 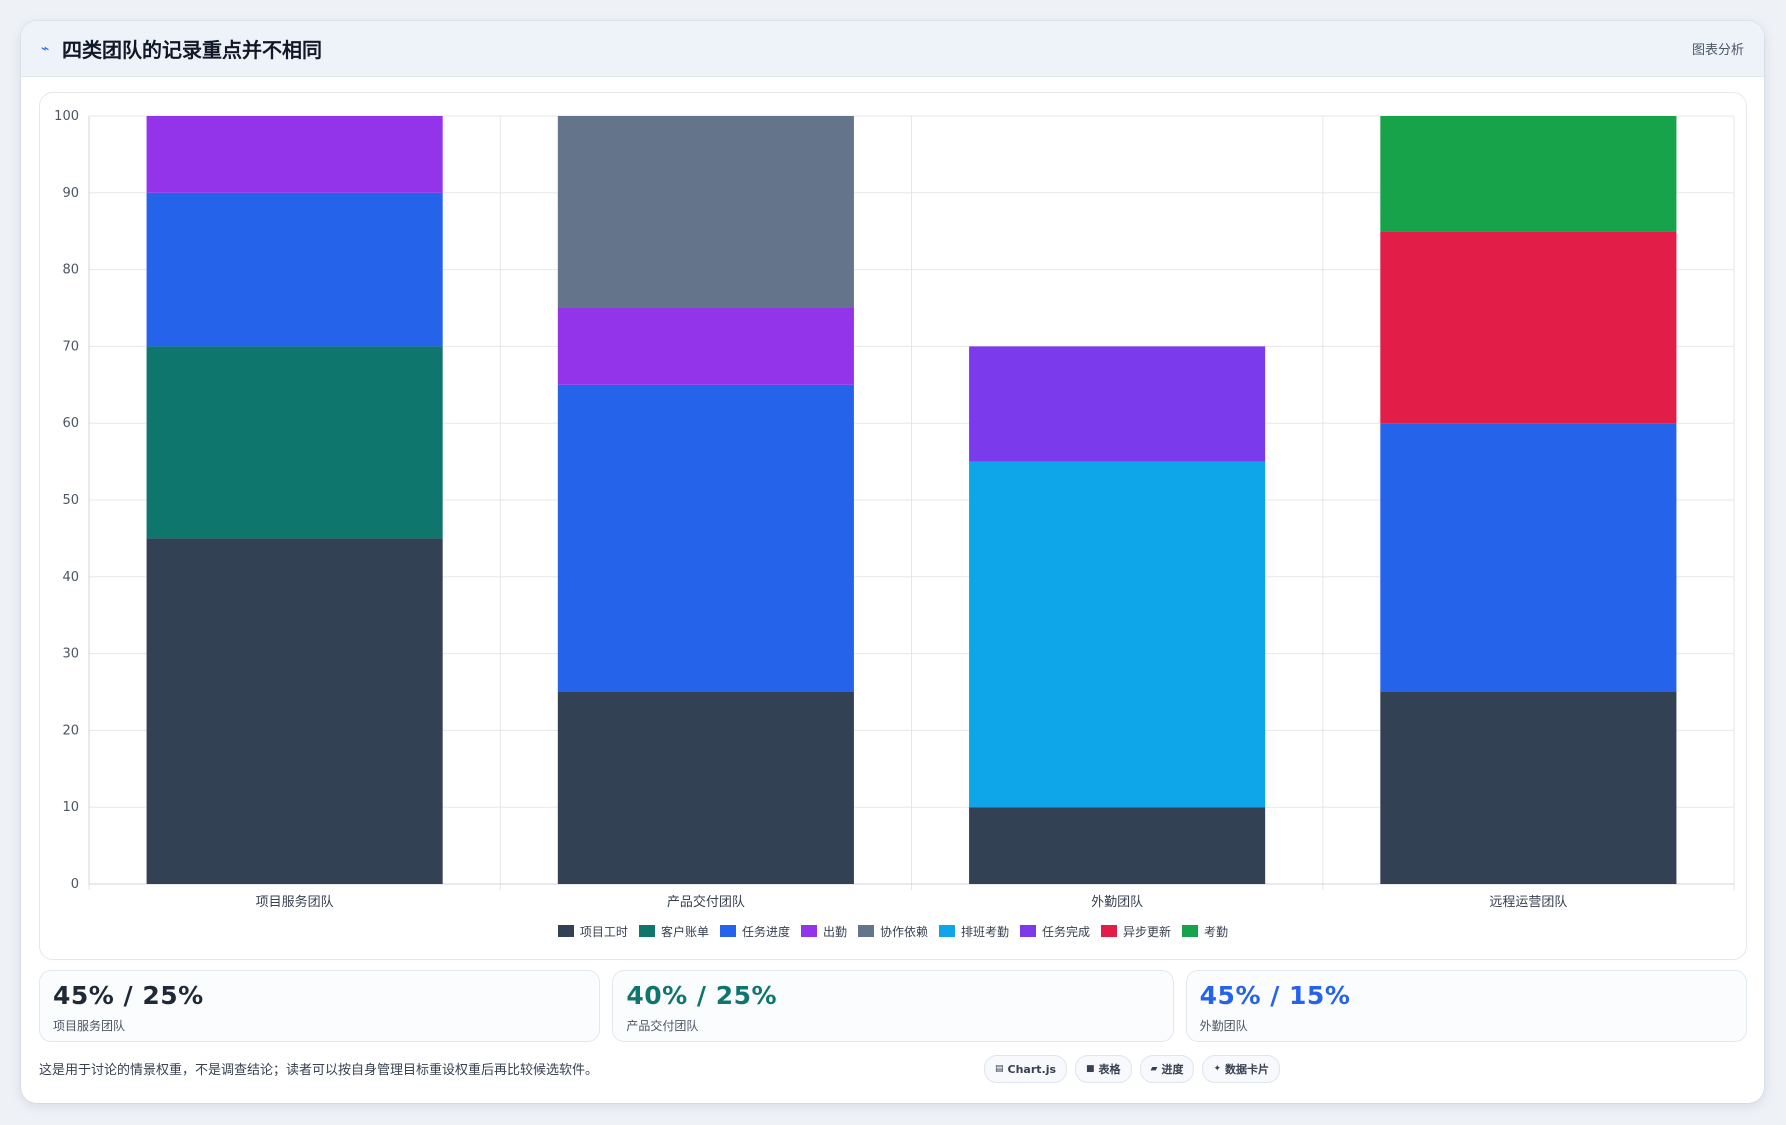 What do you see at coordinates (1109, 1069) in the screenshot?
I see `tag-label: 表格` at bounding box center [1109, 1069].